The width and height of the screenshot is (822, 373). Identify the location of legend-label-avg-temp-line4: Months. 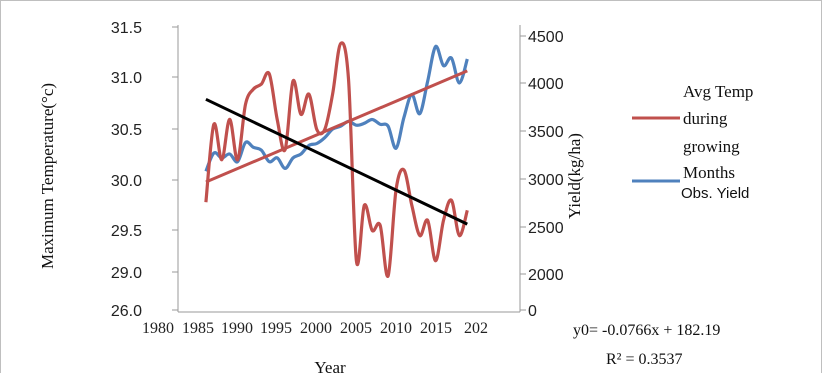
(709, 172).